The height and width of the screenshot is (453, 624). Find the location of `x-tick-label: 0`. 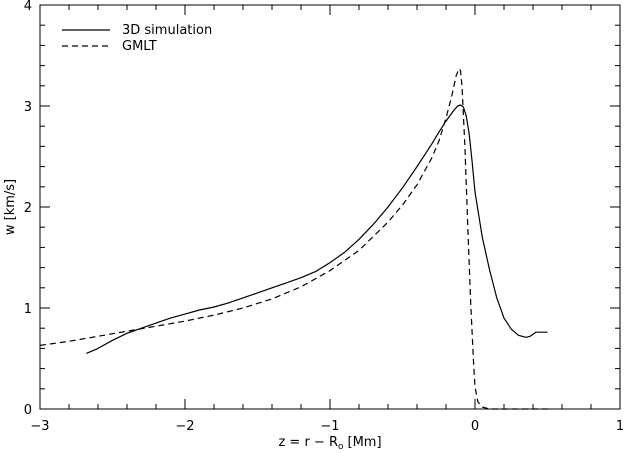

x-tick-label: 0 is located at coordinates (475, 426).